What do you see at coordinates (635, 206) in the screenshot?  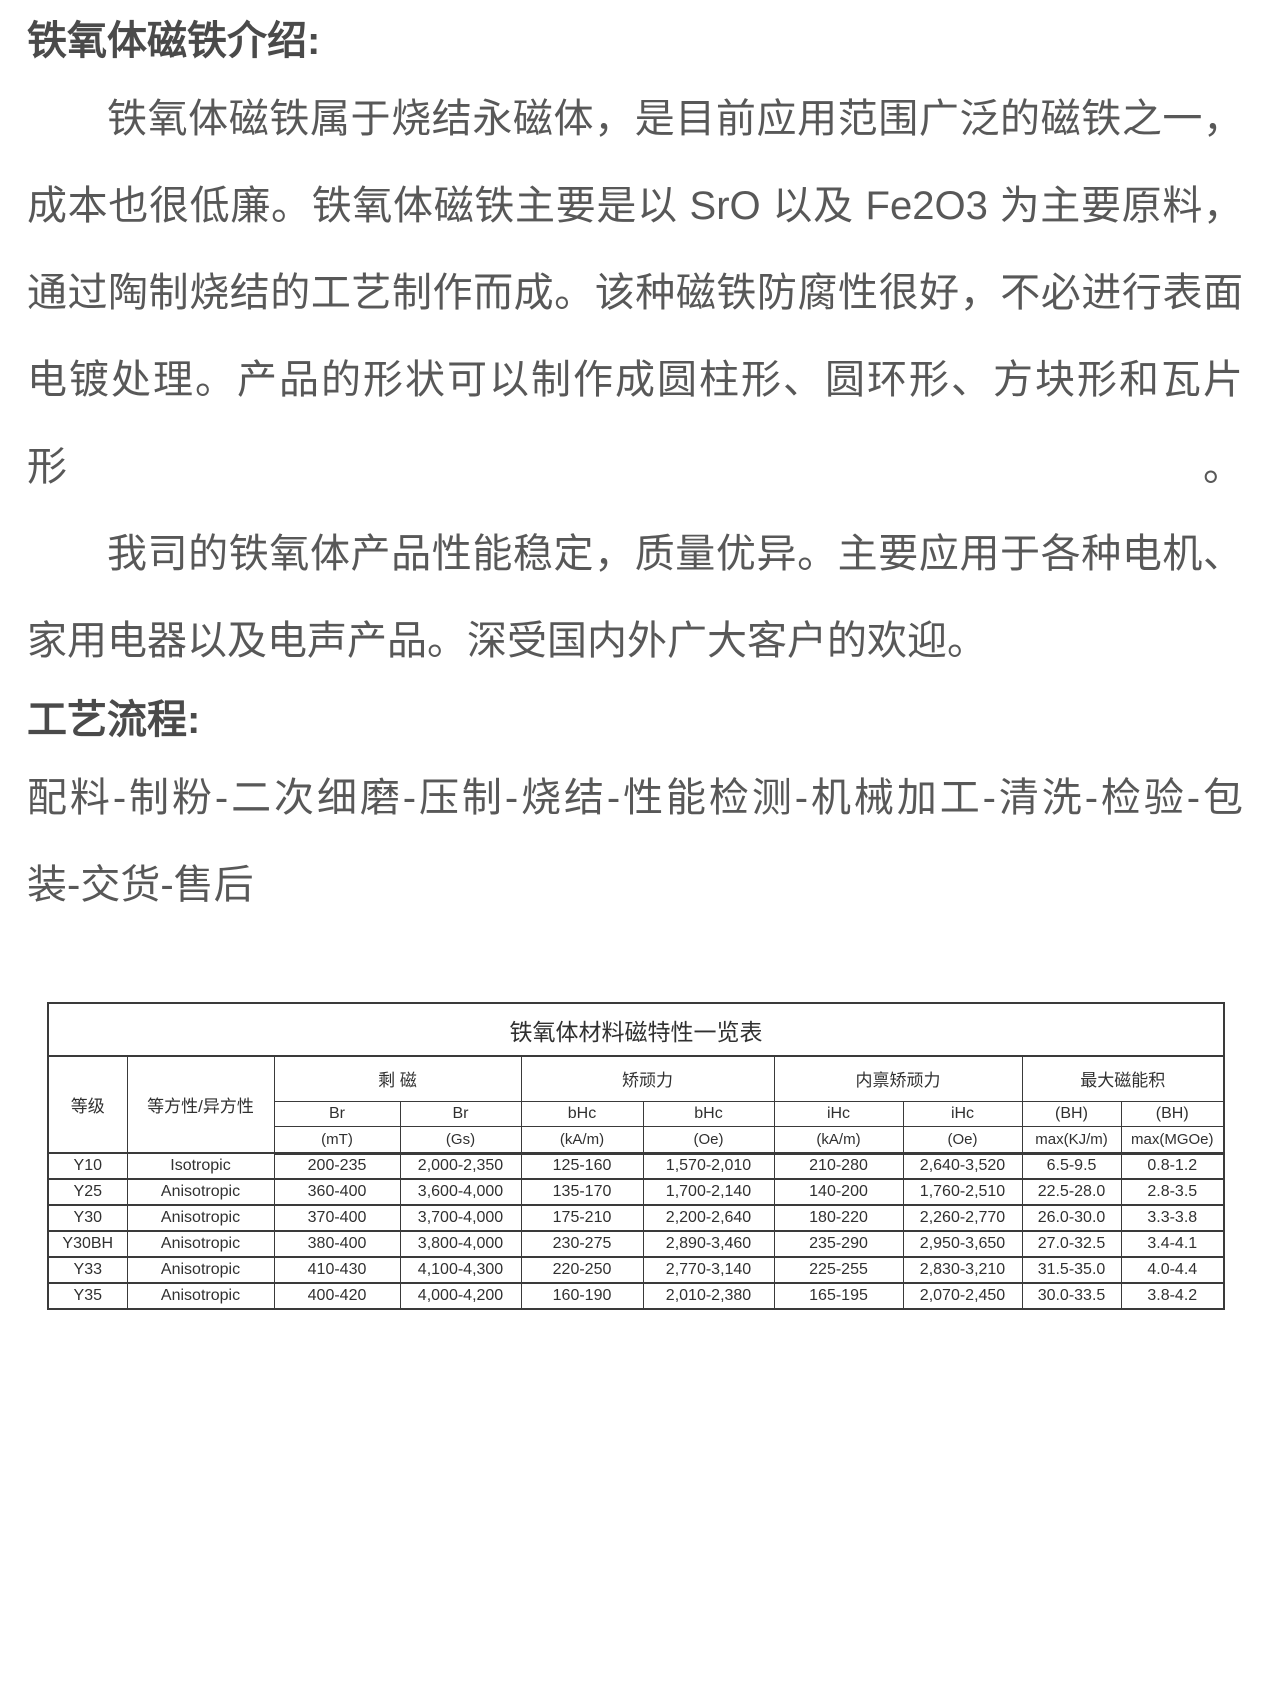 I see `intro-line: 成本也很低廉。铁氧体磁铁主要是以 SrO 以及 Fe2O3 为主要原料，` at bounding box center [635, 206].